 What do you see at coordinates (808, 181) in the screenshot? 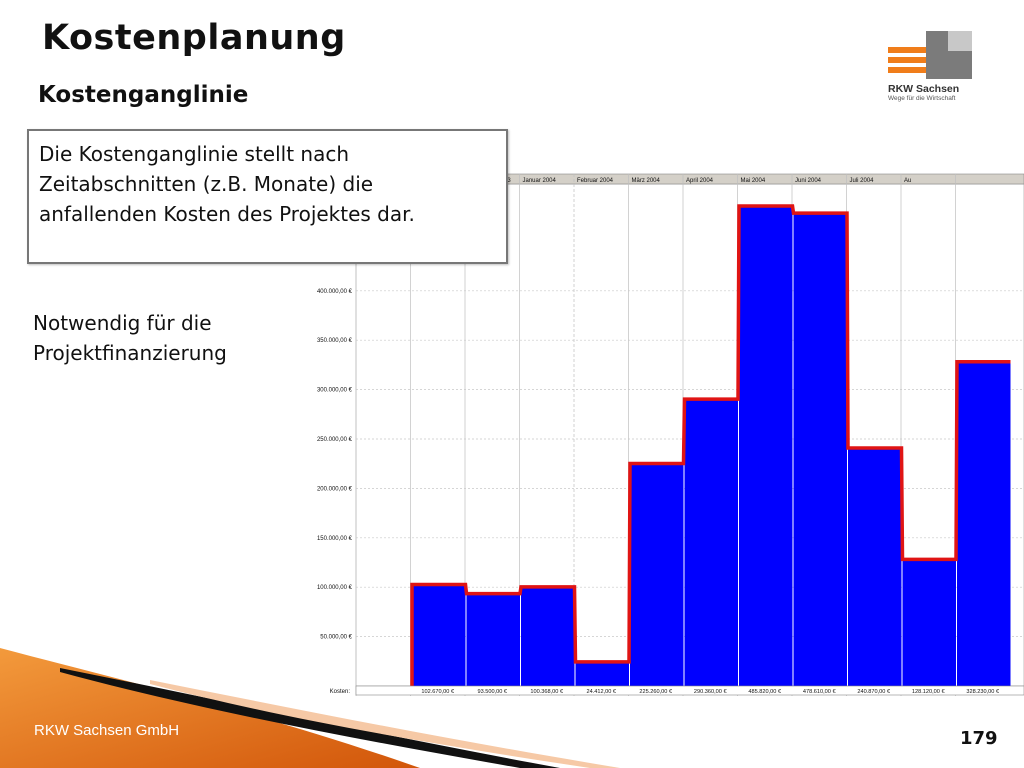
I see `month-label: Juni 2004` at bounding box center [808, 181].